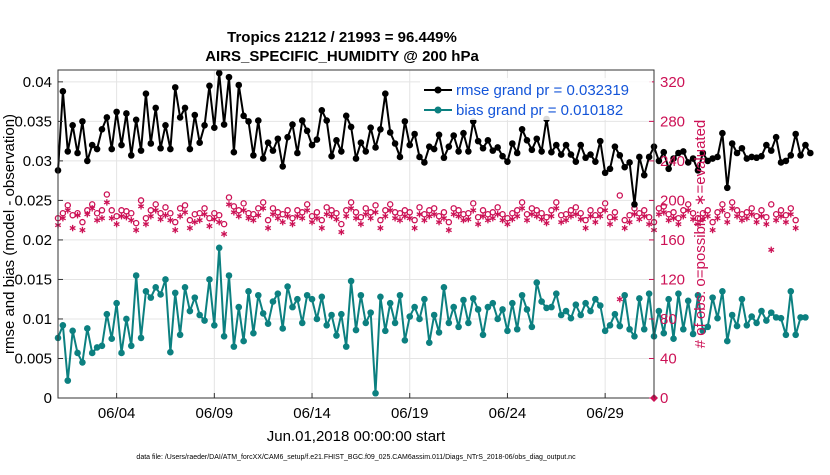 The image size is (830, 475). What do you see at coordinates (700, 234) in the screenshot?
I see `right-axis-label: # of obs: o=possible; ∗=evaluated` at bounding box center [700, 234].